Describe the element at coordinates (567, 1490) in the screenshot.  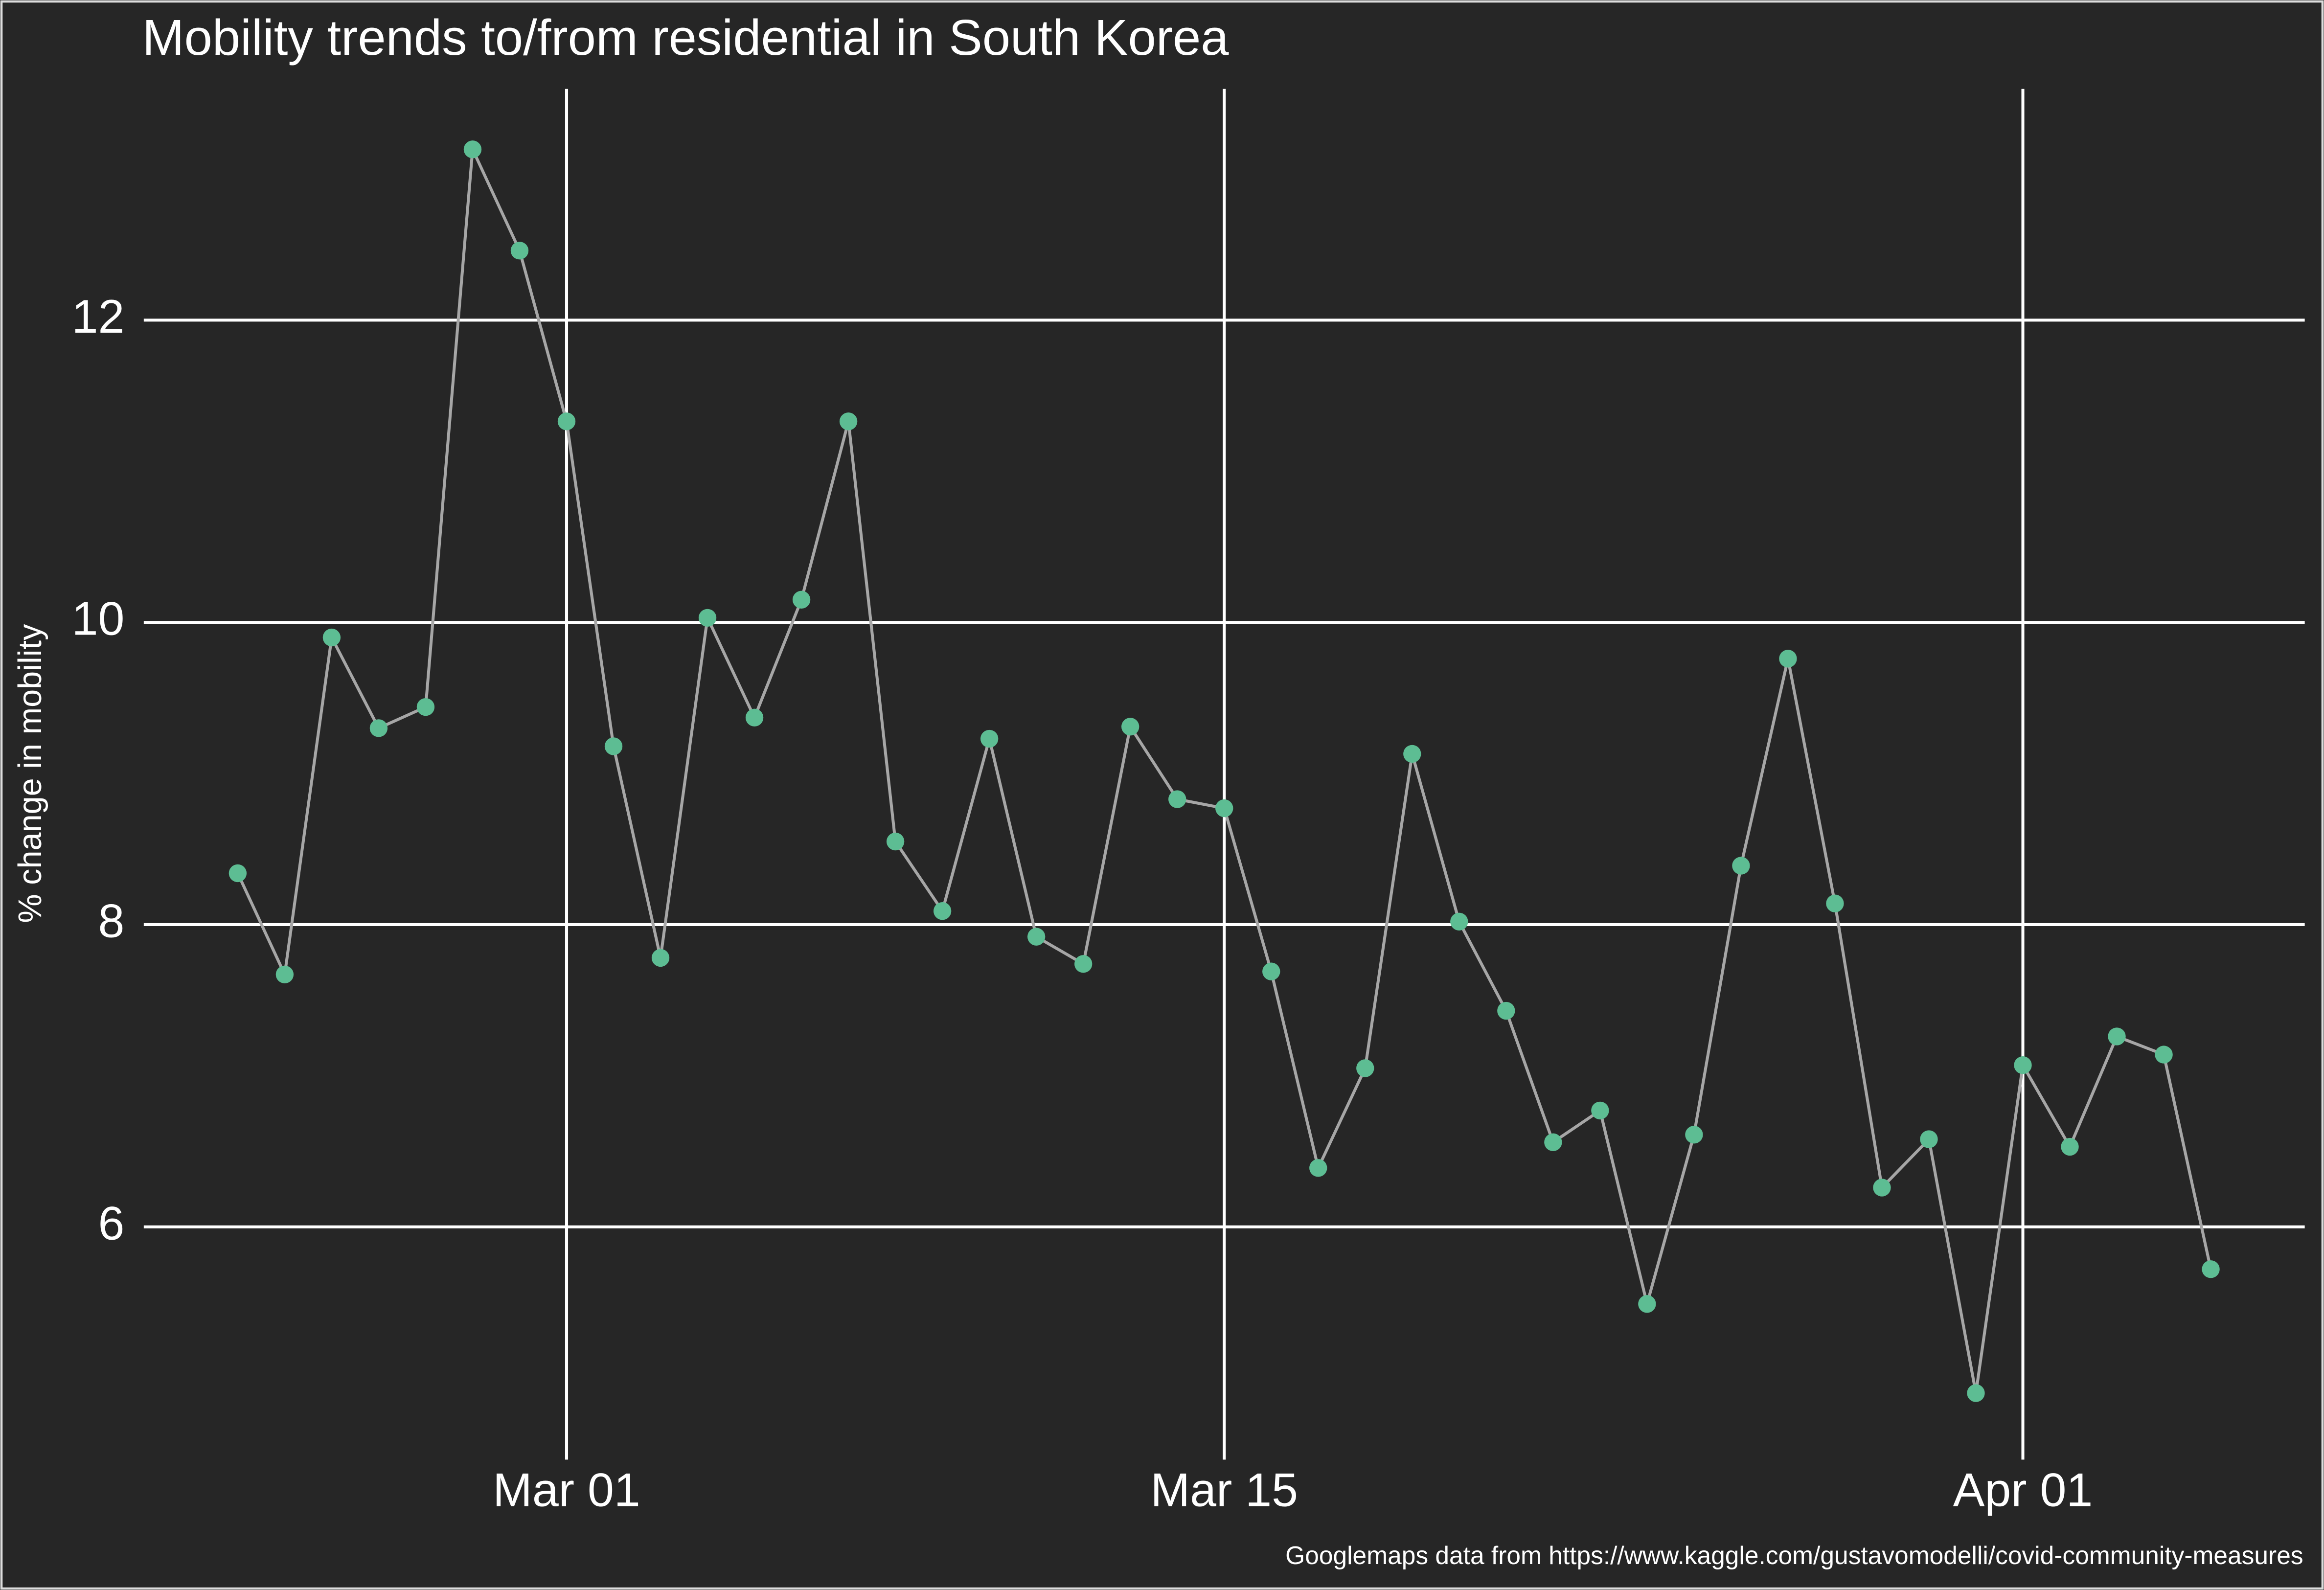
I see `x-tick-label: Mar 01` at that location.